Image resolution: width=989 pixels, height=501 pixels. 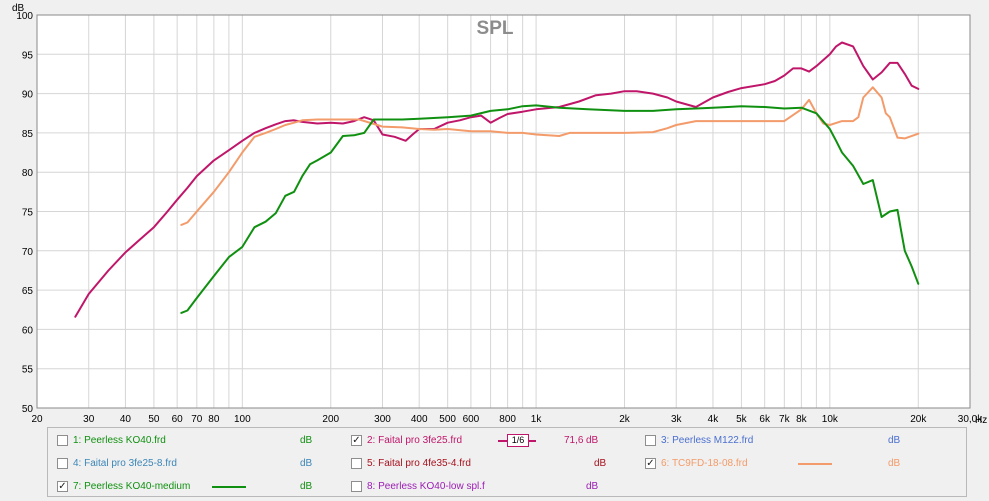 I want to click on legend-item-1: 1: Peerless KO40.frd dB, so click(x=192, y=441).